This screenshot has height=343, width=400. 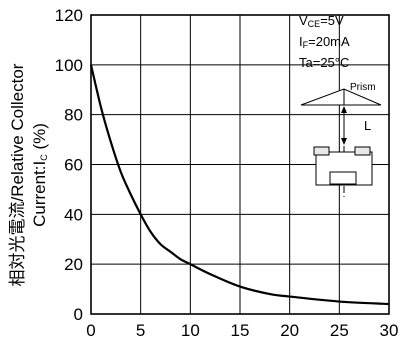 What do you see at coordinates (344, 109) in the screenshot?
I see `distance-arrow-head-up` at bounding box center [344, 109].